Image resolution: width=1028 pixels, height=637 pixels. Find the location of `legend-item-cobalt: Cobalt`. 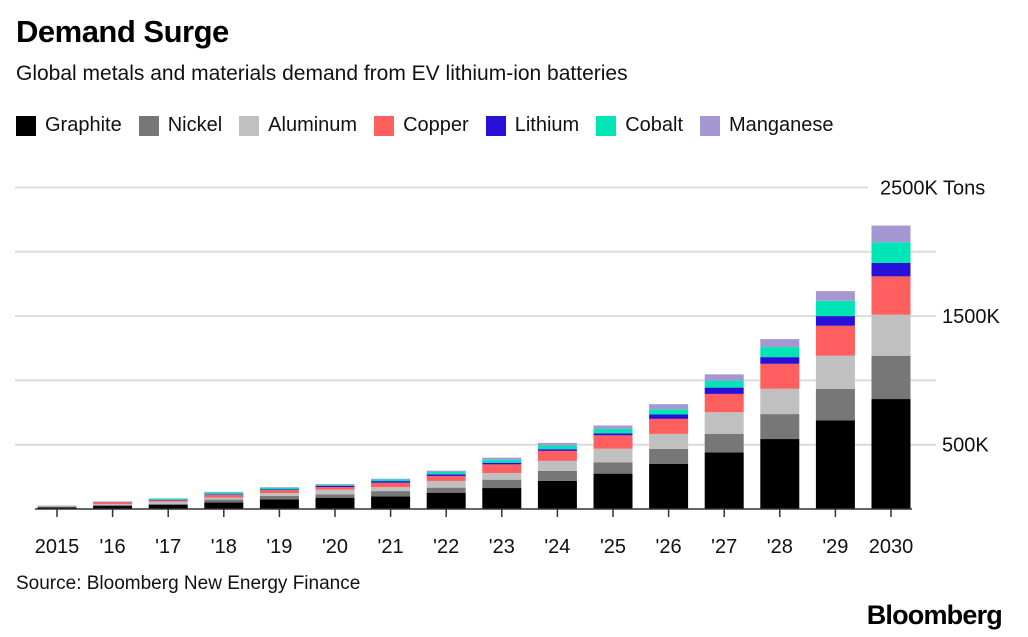

legend-item-cobalt: Cobalt is located at coordinates (639, 125).